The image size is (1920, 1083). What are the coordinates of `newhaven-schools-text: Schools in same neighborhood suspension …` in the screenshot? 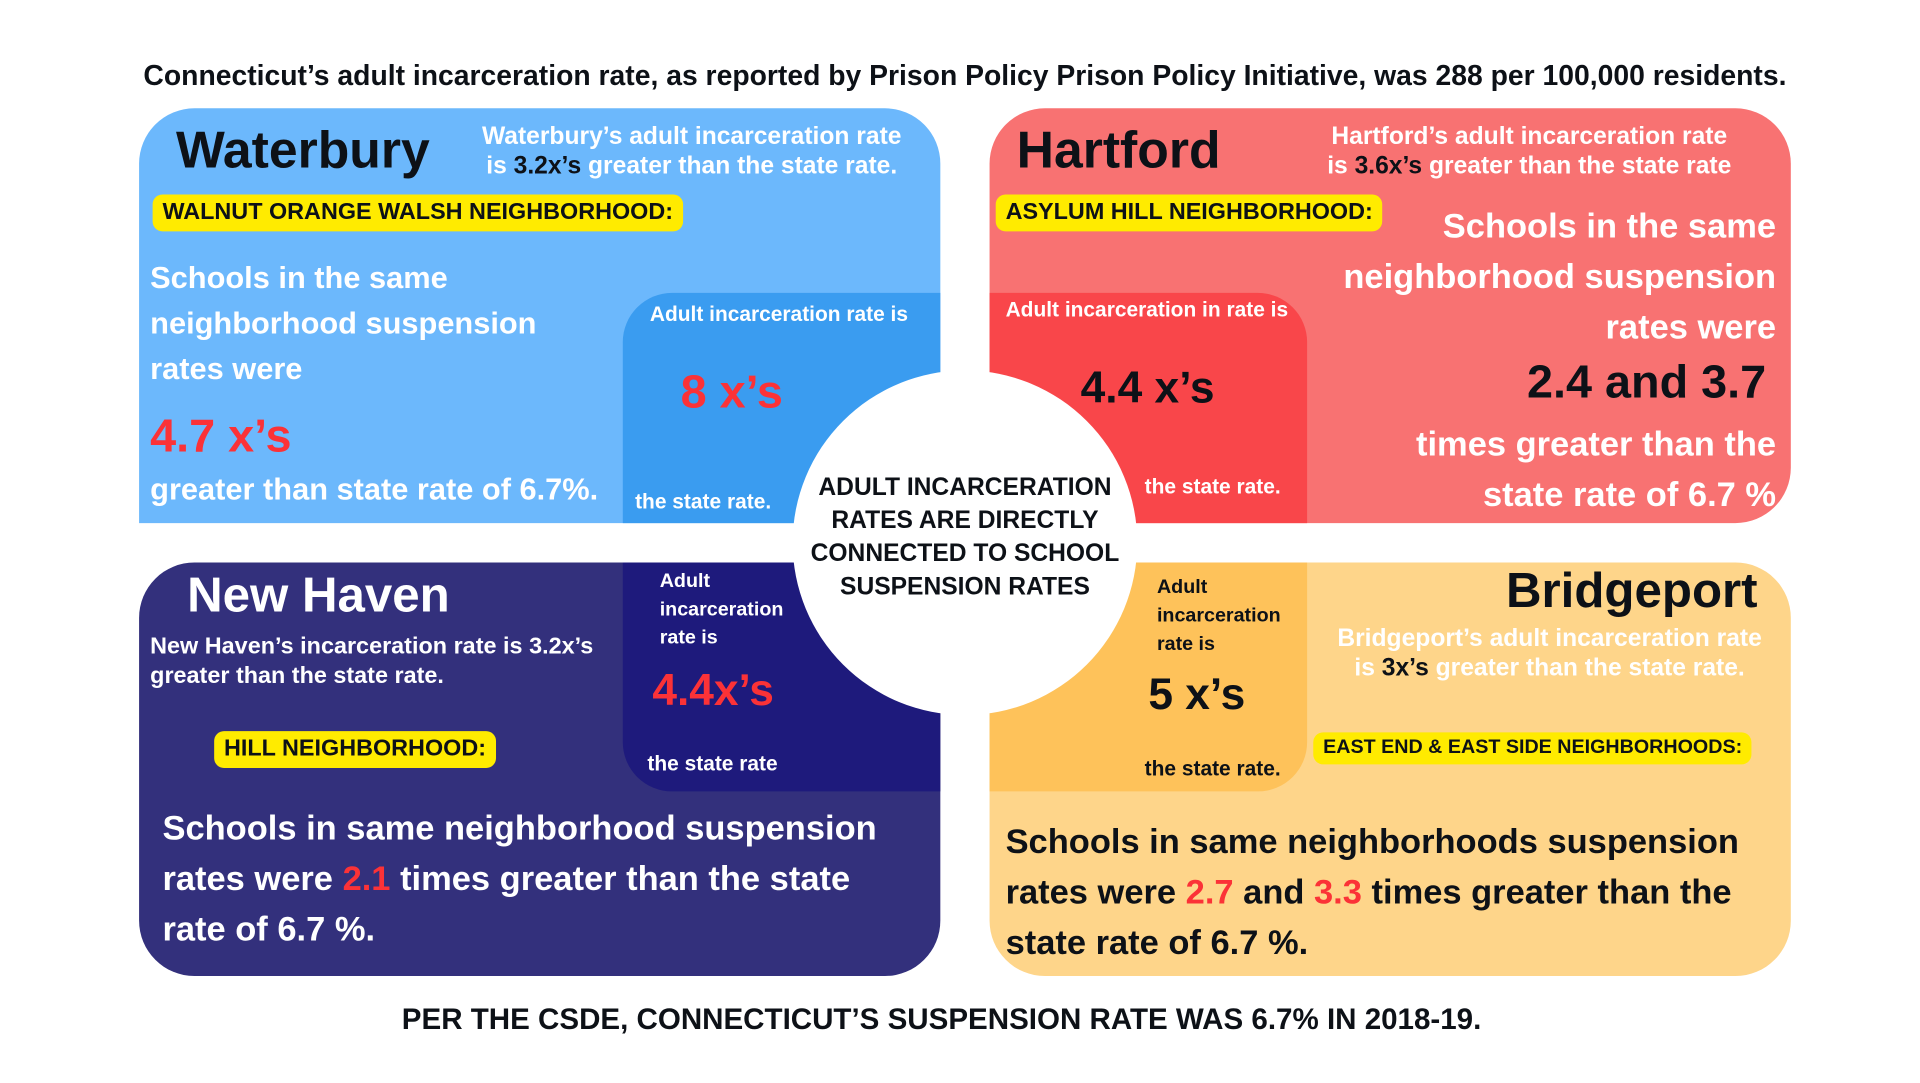 It's located at (519, 878).